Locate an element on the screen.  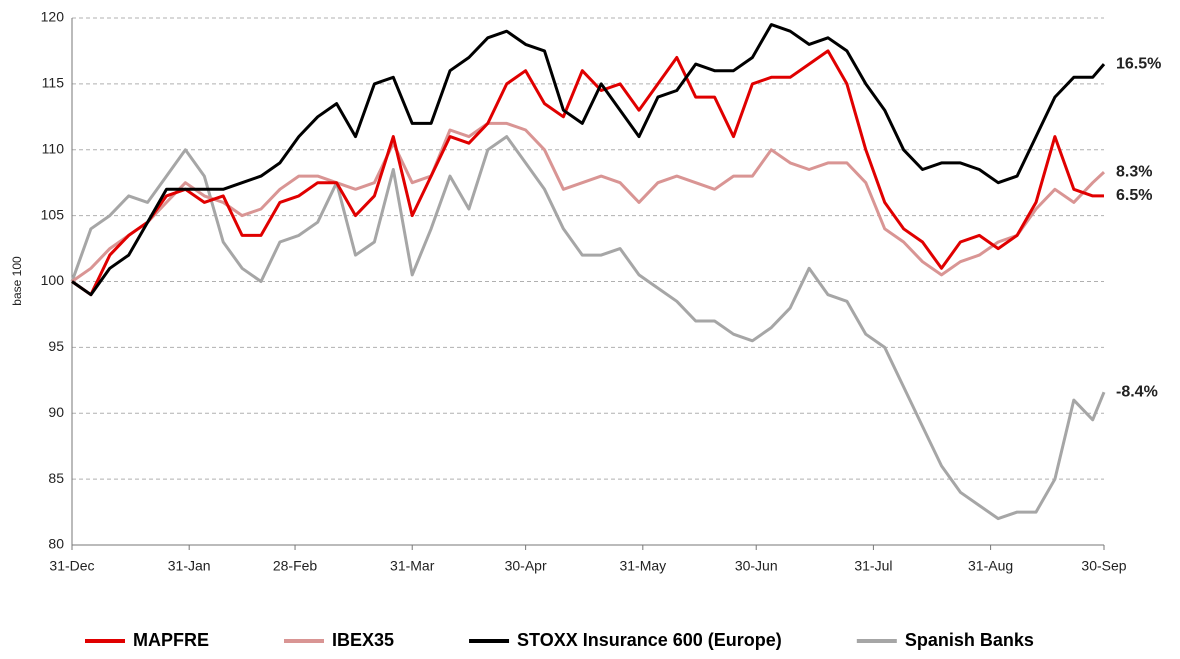
x-tick-label: 30-Jun is located at coordinates (756, 566).